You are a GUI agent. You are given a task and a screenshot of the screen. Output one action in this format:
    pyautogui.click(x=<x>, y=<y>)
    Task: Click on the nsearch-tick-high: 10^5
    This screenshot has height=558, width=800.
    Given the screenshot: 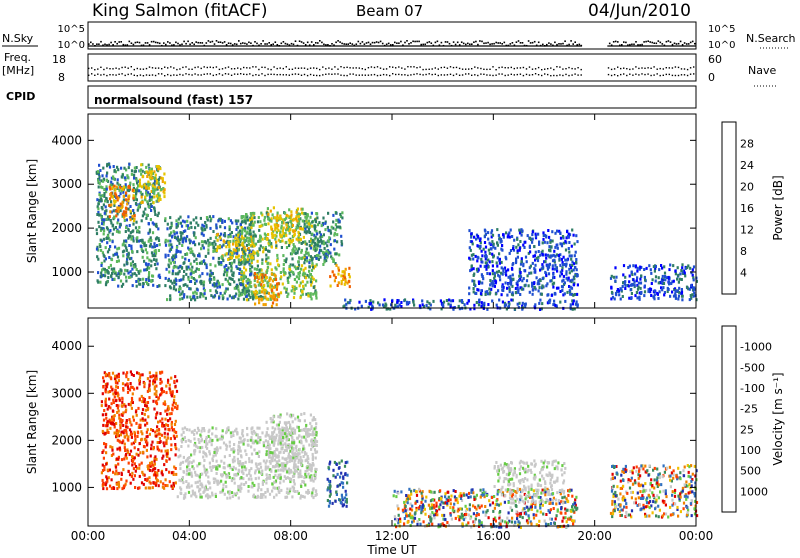 What is the action you would take?
    pyautogui.click(x=721, y=29)
    